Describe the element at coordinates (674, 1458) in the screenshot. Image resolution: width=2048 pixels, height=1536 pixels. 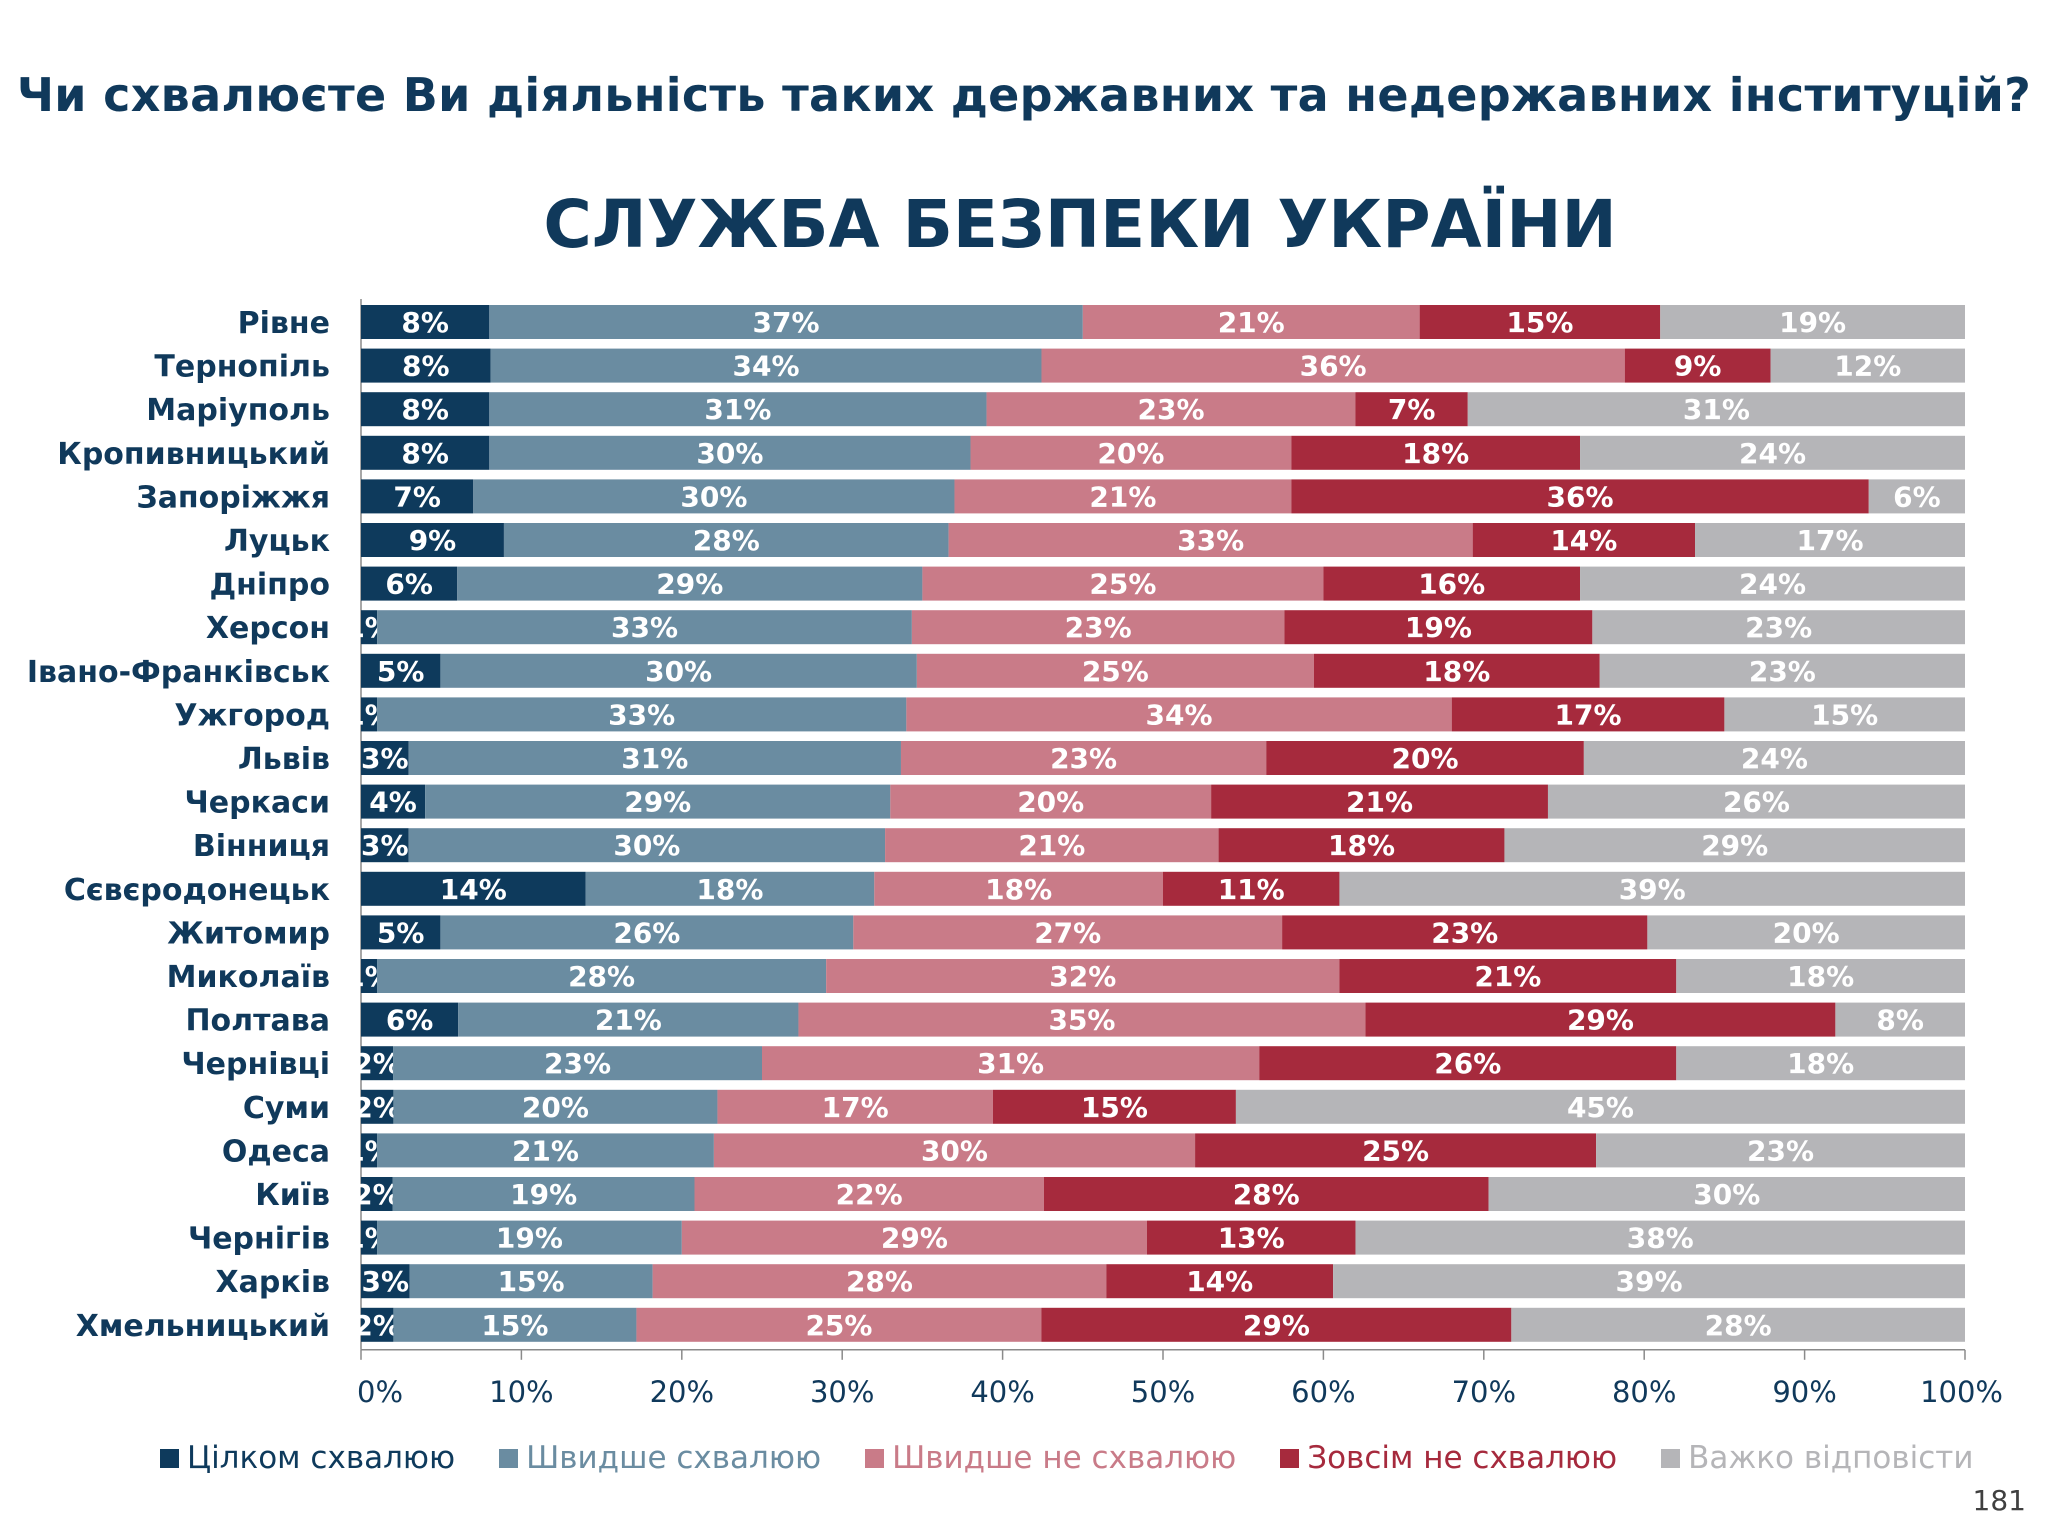
I see `legend-label: Швидше схвалюю` at that location.